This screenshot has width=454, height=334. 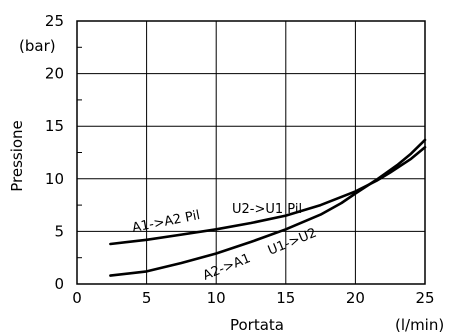 What do you see at coordinates (59, 231) in the screenshot?
I see `y-tick-label: 5` at bounding box center [59, 231].